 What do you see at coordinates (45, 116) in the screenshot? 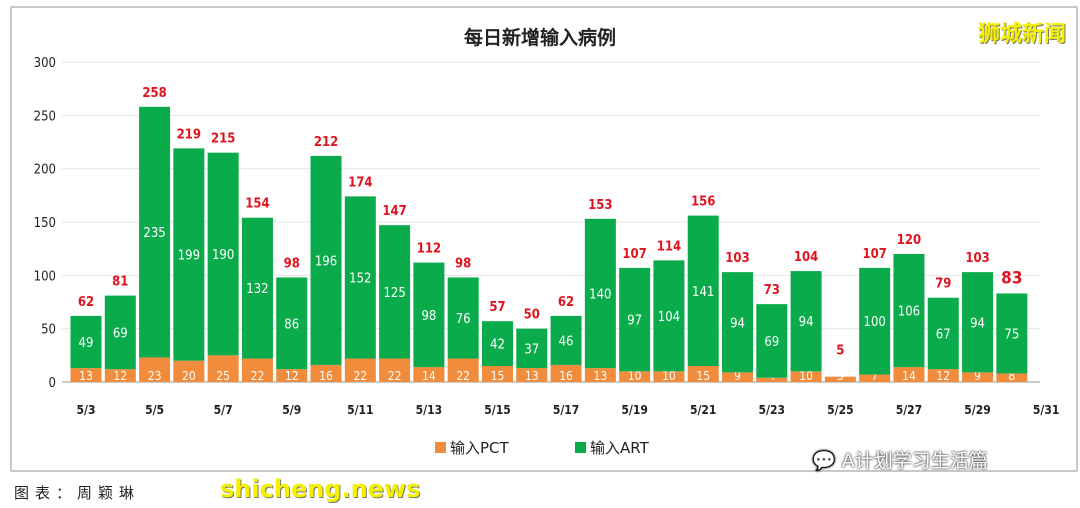
I see `y-tick-label: 250` at bounding box center [45, 116].